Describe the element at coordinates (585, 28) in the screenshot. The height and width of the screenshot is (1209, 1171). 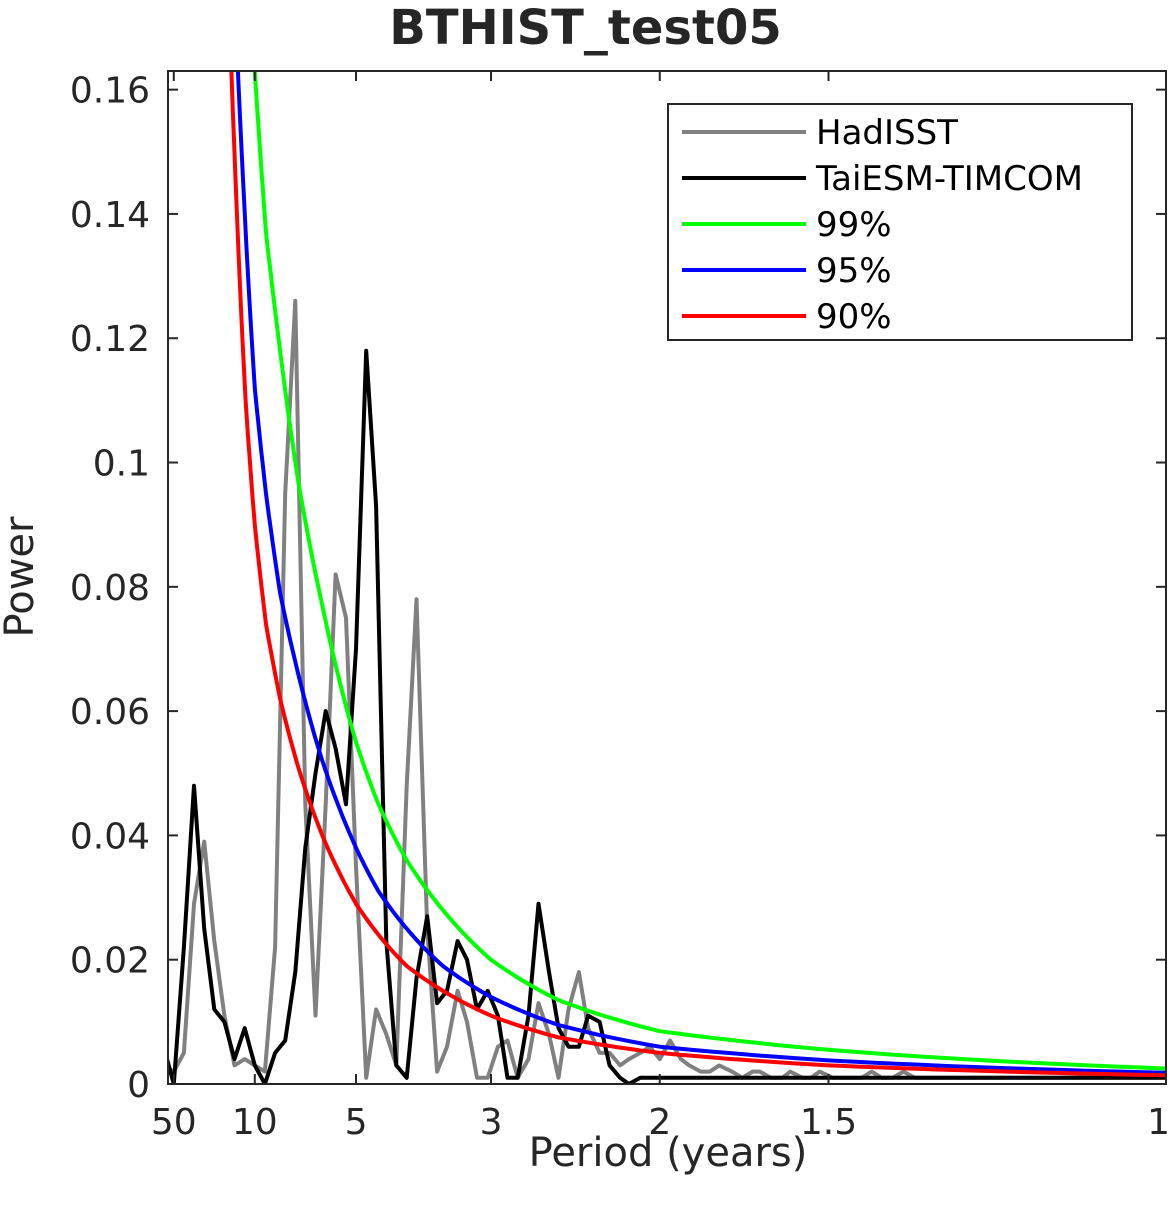
I see `chart-title: BTHIST_test05` at that location.